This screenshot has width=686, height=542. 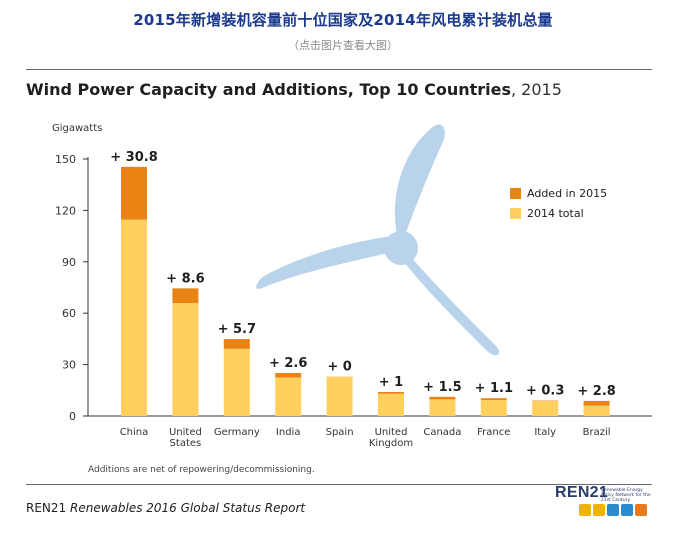 I want to click on legend-item-2014: 2014 total, so click(x=558, y=213).